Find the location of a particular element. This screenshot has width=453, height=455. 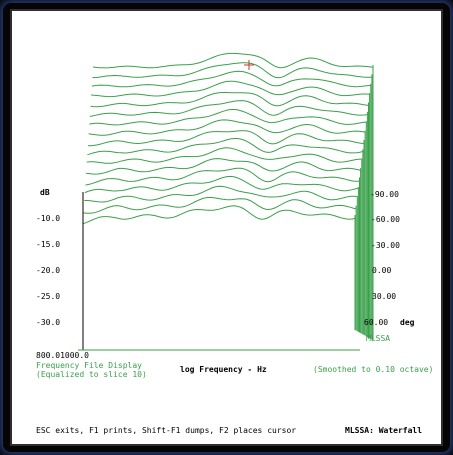

mlssa-watermark: MLSSA is located at coordinates (378, 338).